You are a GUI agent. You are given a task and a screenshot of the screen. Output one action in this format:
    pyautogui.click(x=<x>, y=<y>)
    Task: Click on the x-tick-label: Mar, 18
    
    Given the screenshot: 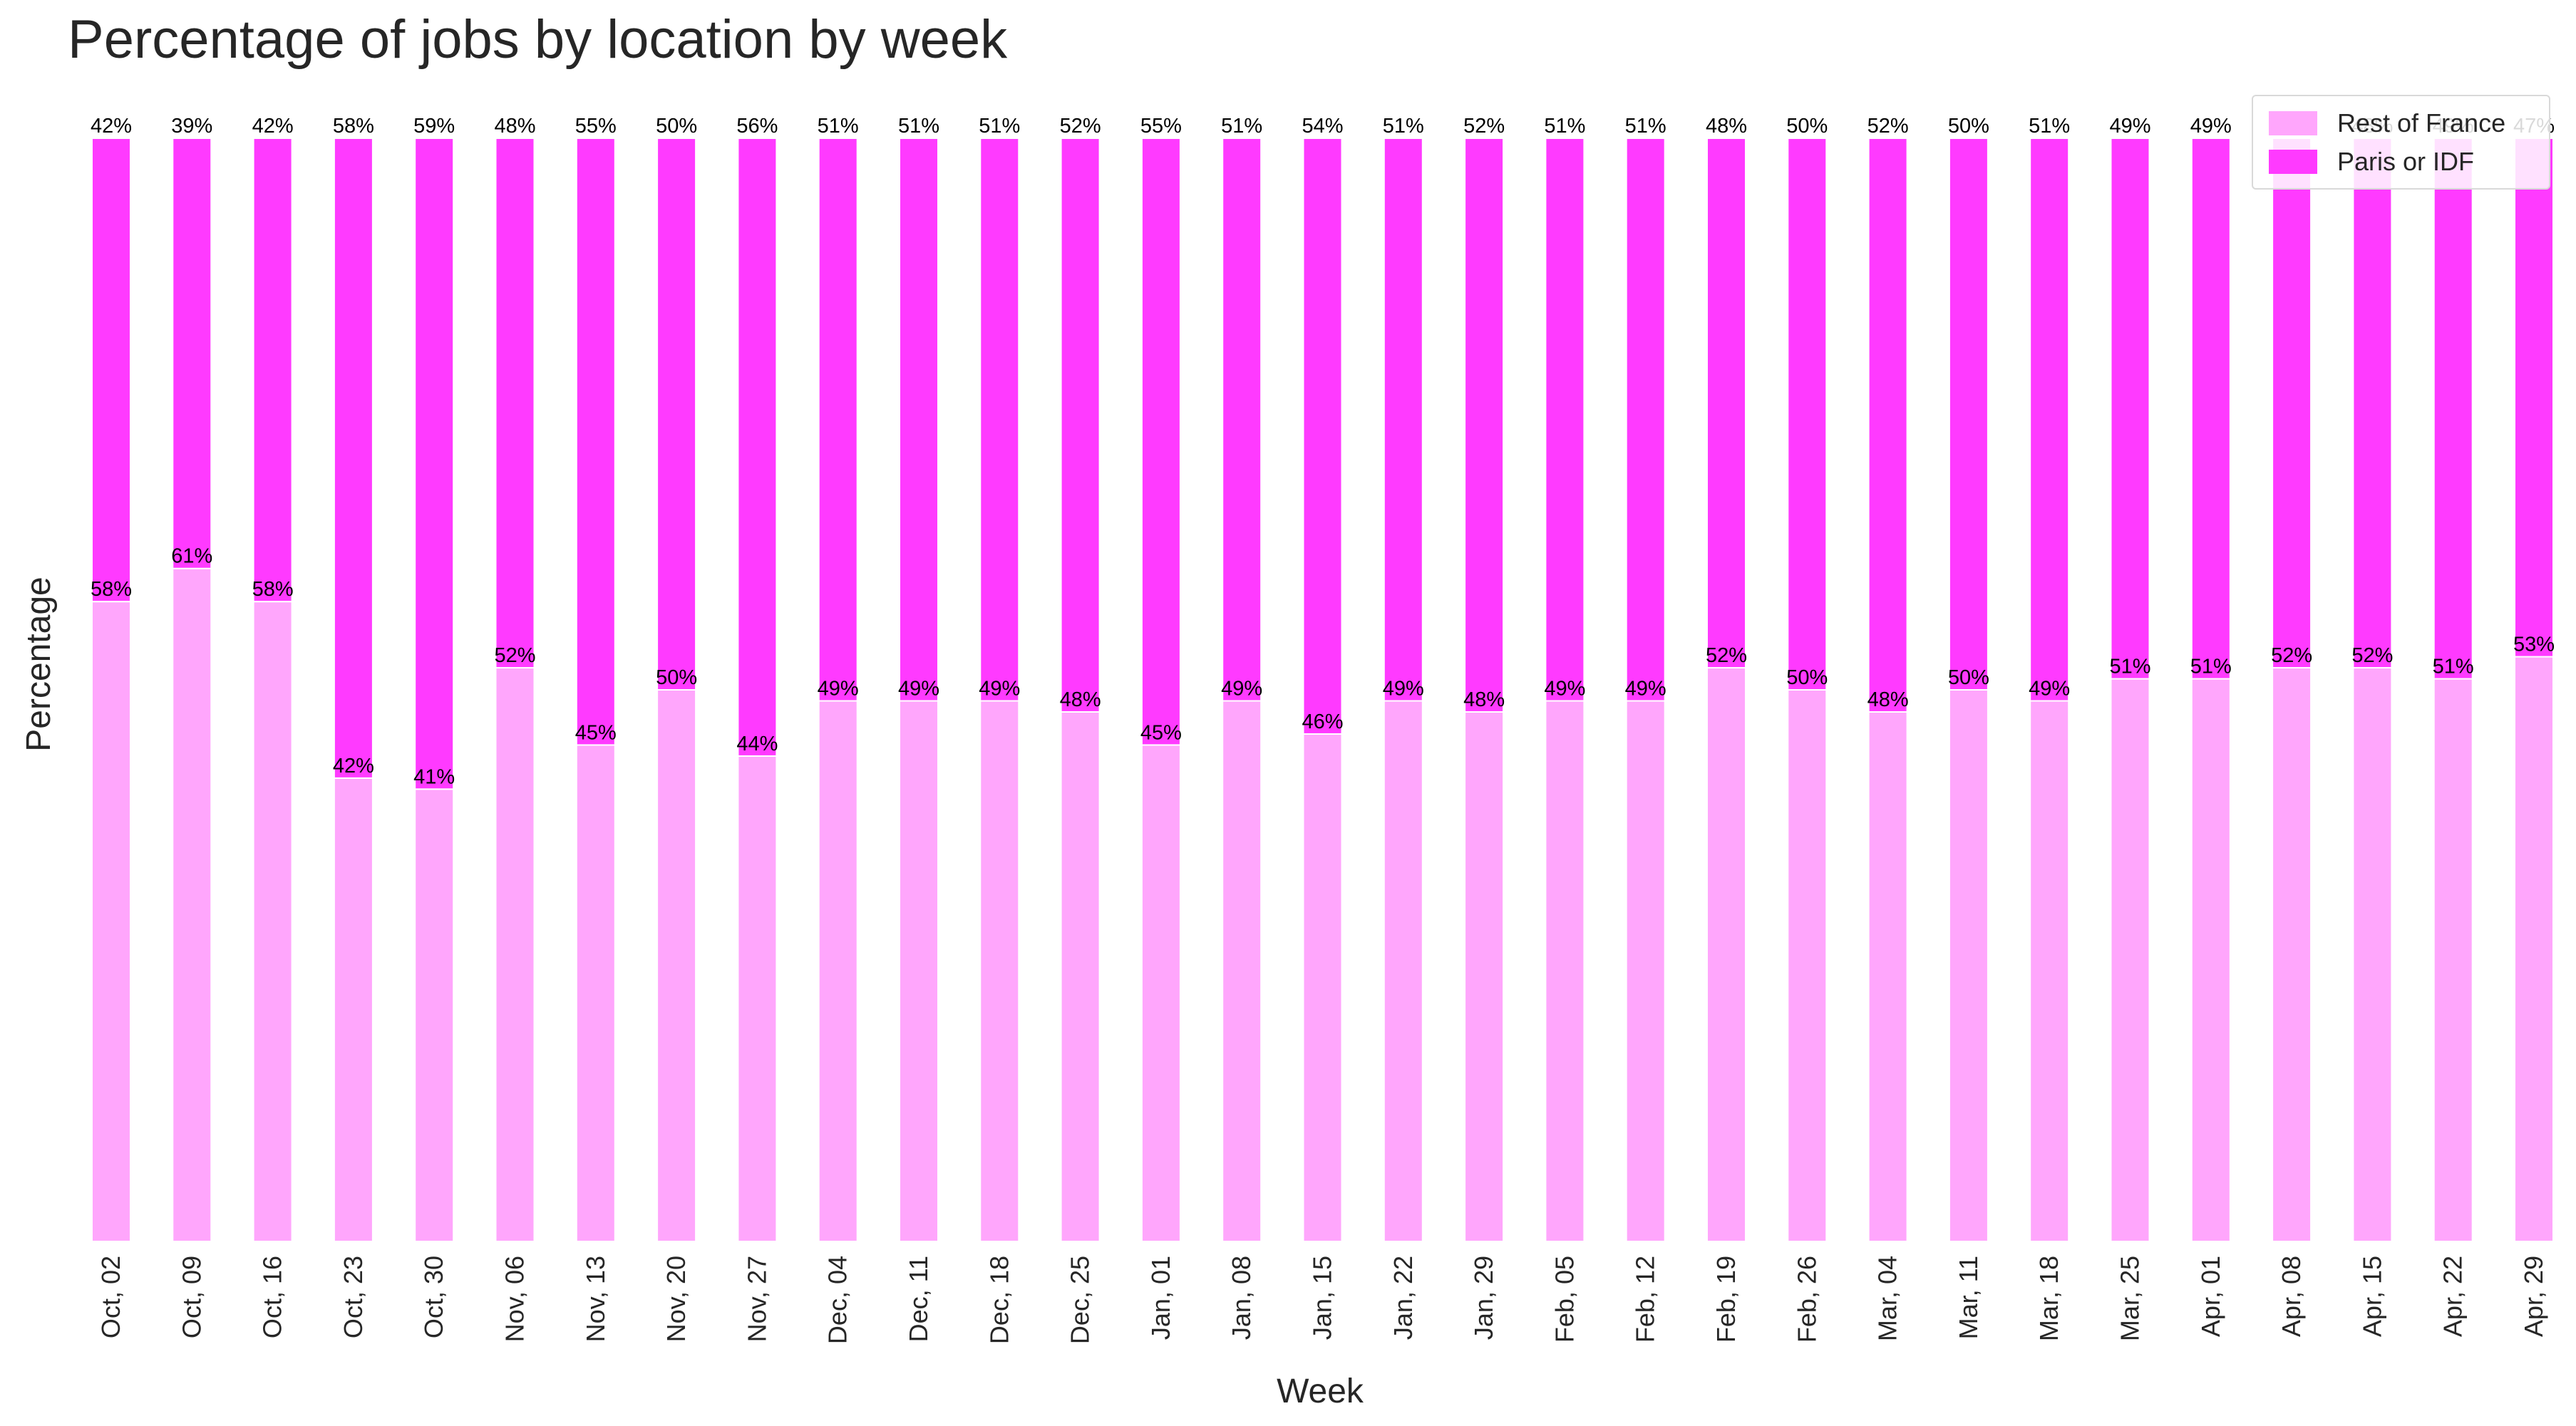 What is the action you would take?
    pyautogui.click(x=2049, y=1299)
    